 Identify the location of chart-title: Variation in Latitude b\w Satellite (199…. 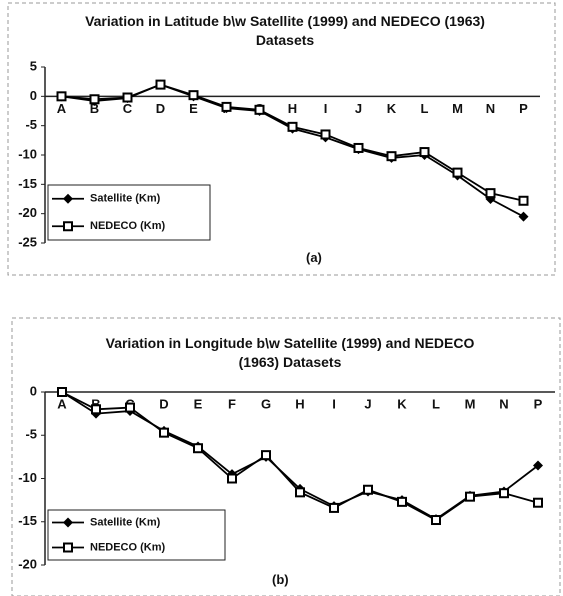
(285, 30).